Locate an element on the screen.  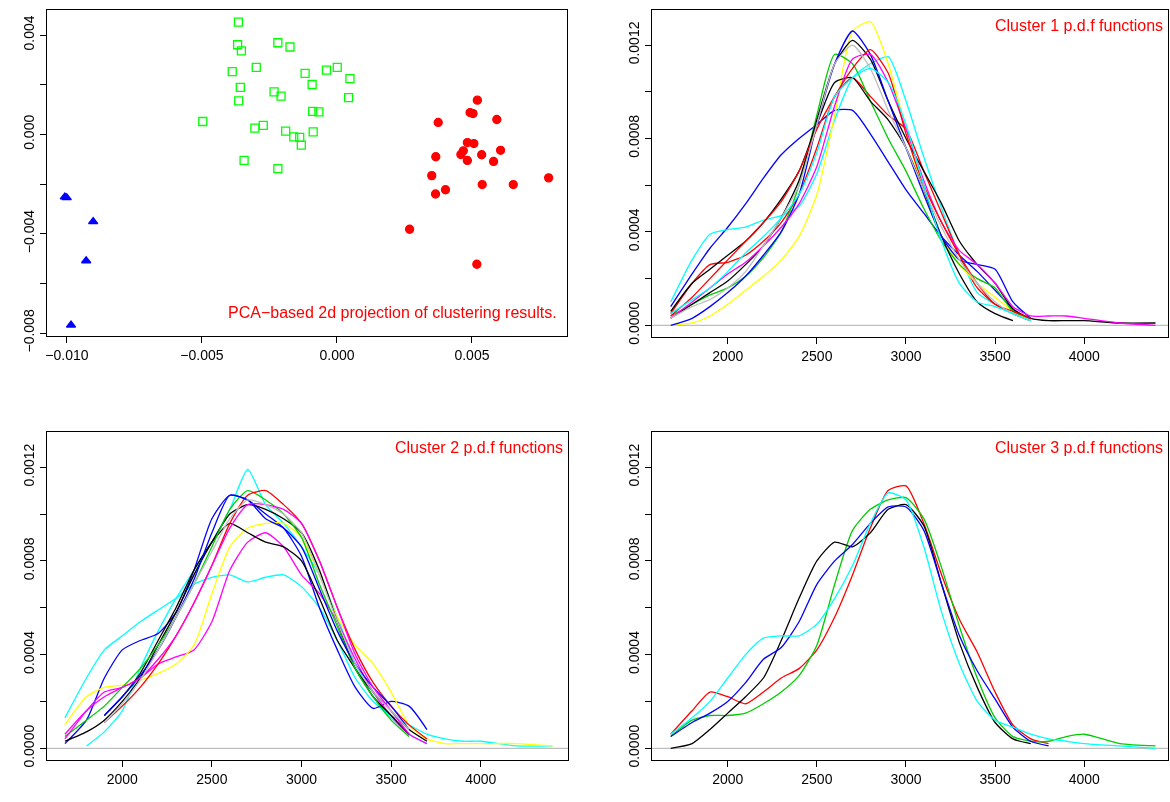
y-tick-label: 0.000 is located at coordinates (29, 132).